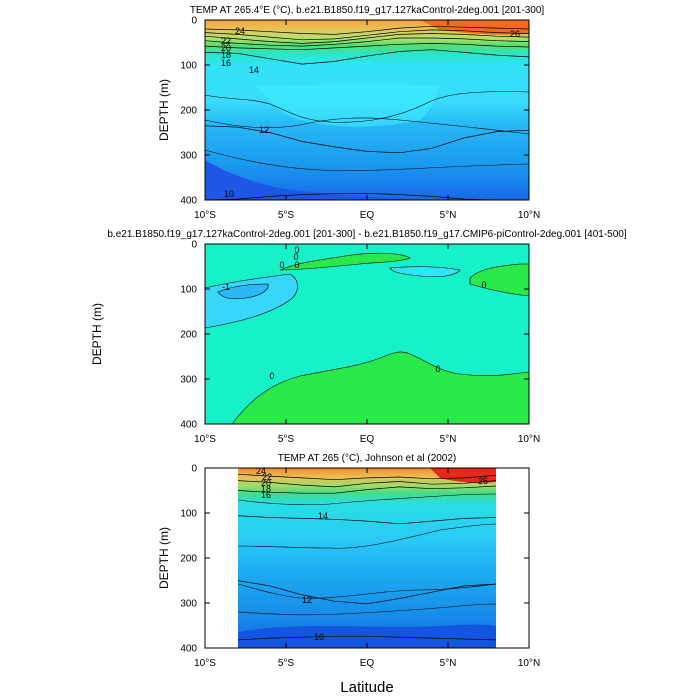 Image resolution: width=700 pixels, height=700 pixels. I want to click on figure-xlabel: Latitude, so click(366, 687).